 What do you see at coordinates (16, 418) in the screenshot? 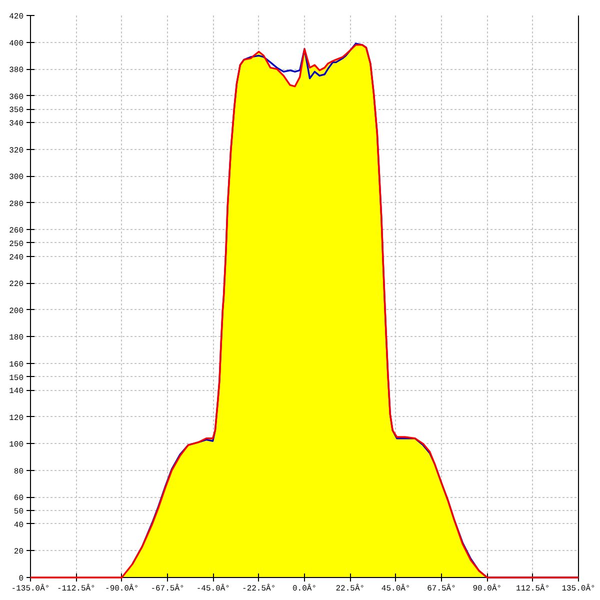
I see `y-tick-label: 120` at bounding box center [16, 418].